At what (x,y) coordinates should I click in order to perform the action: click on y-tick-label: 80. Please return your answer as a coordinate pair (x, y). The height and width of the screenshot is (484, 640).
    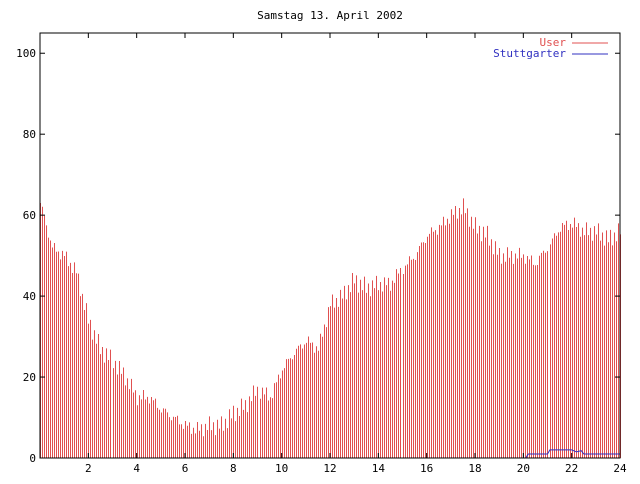
    Looking at the image, I should click on (29, 134).